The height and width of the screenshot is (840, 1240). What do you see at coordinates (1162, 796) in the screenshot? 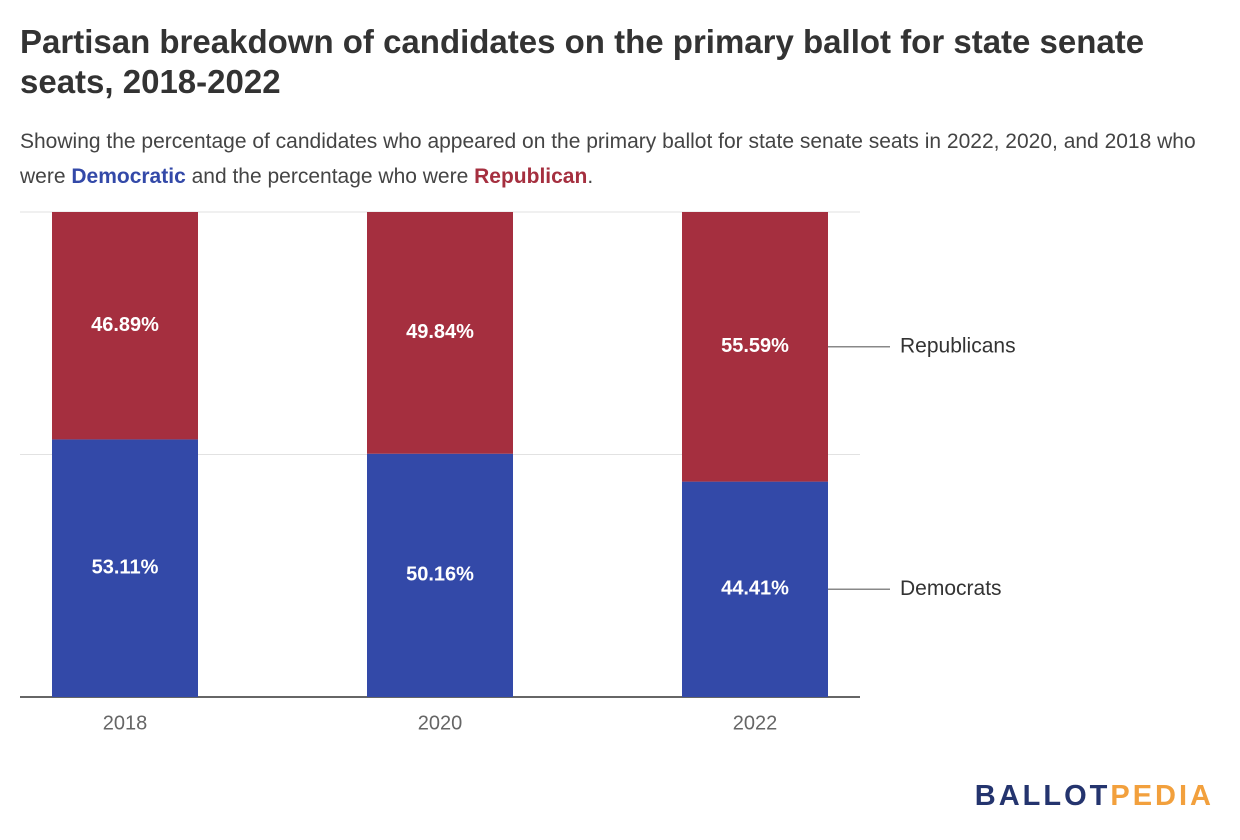
I see `logo-part: PEDIA` at bounding box center [1162, 796].